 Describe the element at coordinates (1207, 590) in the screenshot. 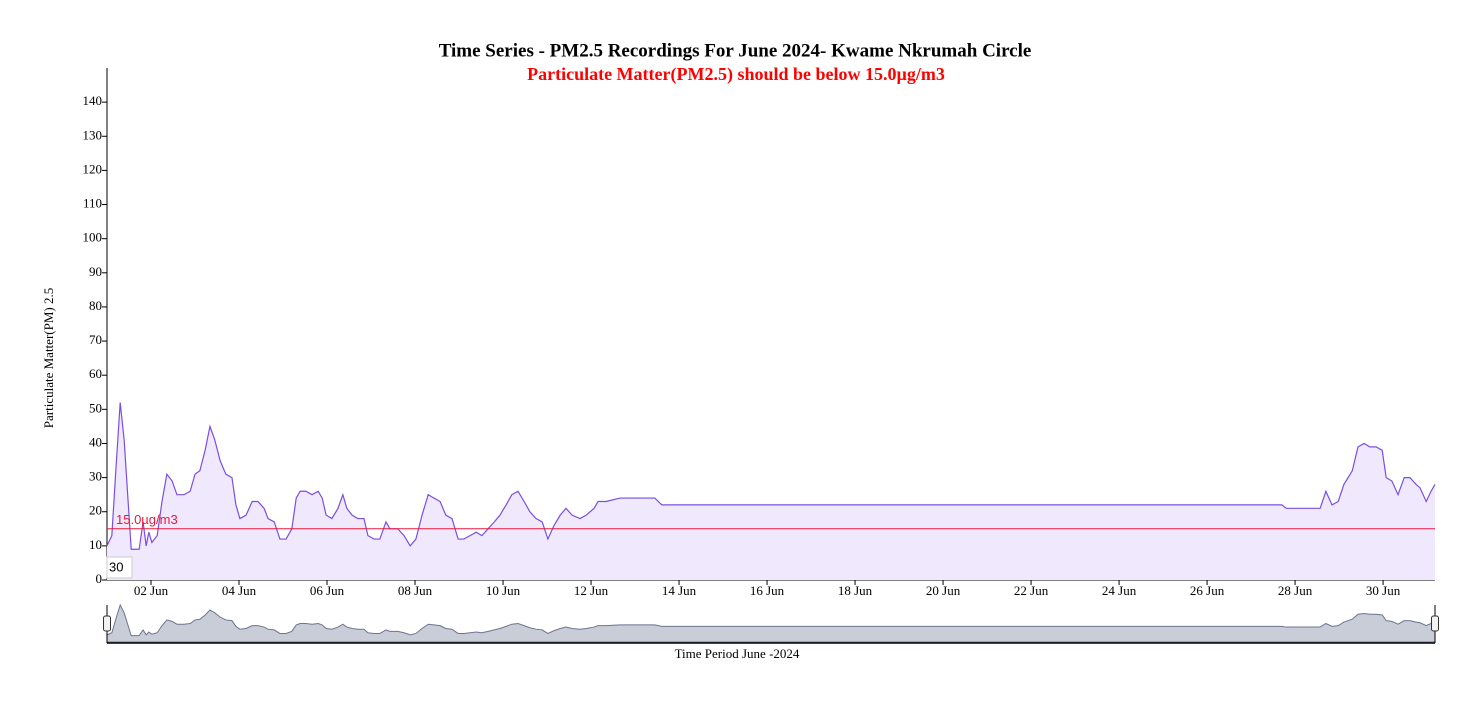

I see `x-tick-label: 26 Jun` at that location.